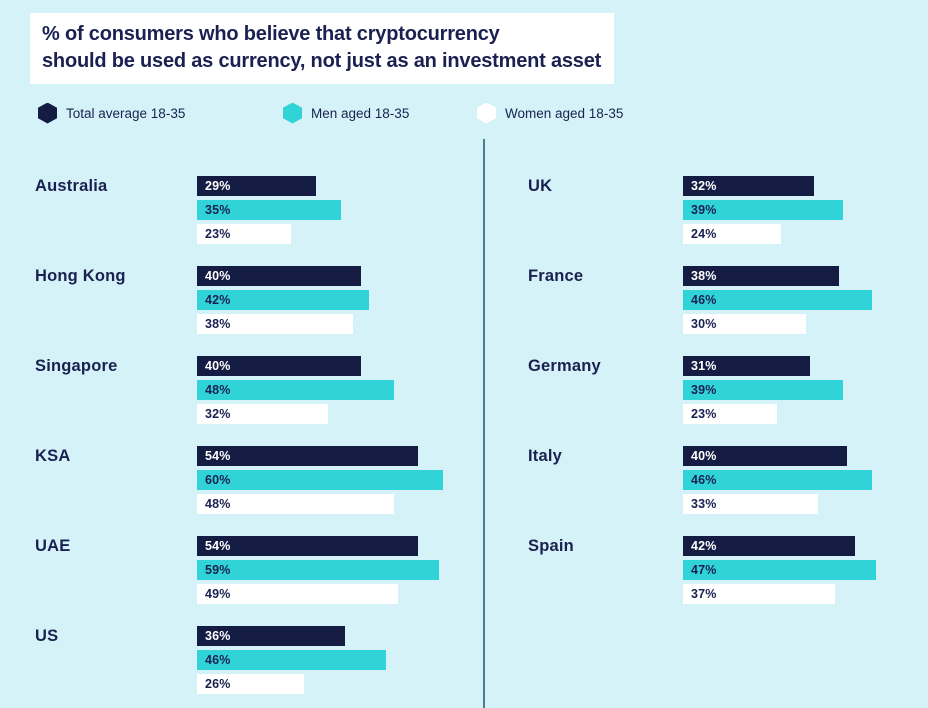 This screenshot has width=928, height=708. What do you see at coordinates (704, 234) in the screenshot?
I see `bar-value-label: 24%` at bounding box center [704, 234].